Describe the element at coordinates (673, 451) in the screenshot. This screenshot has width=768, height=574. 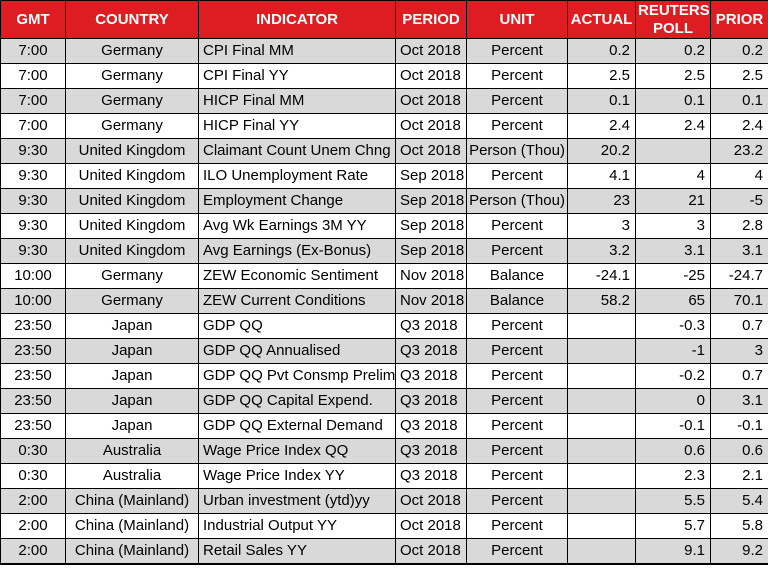
I see `cell-reuters_poll: 0.6` at that location.